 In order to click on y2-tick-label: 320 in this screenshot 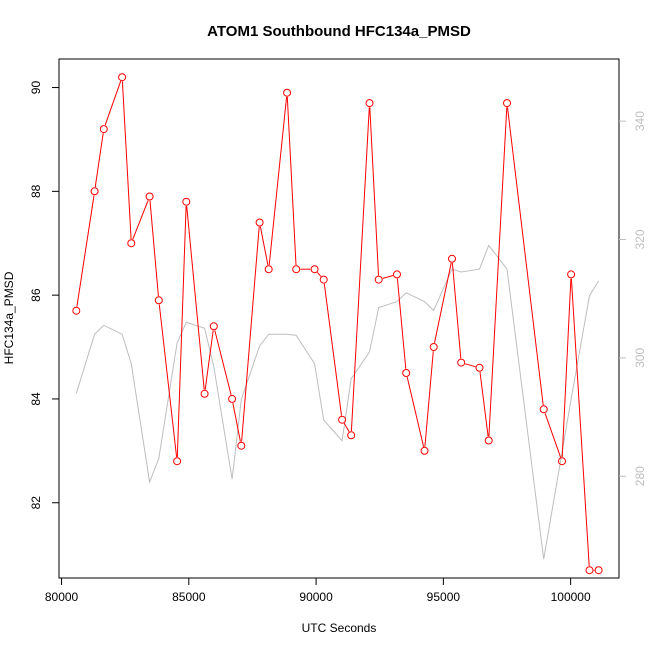, I will do `click(640, 239)`.